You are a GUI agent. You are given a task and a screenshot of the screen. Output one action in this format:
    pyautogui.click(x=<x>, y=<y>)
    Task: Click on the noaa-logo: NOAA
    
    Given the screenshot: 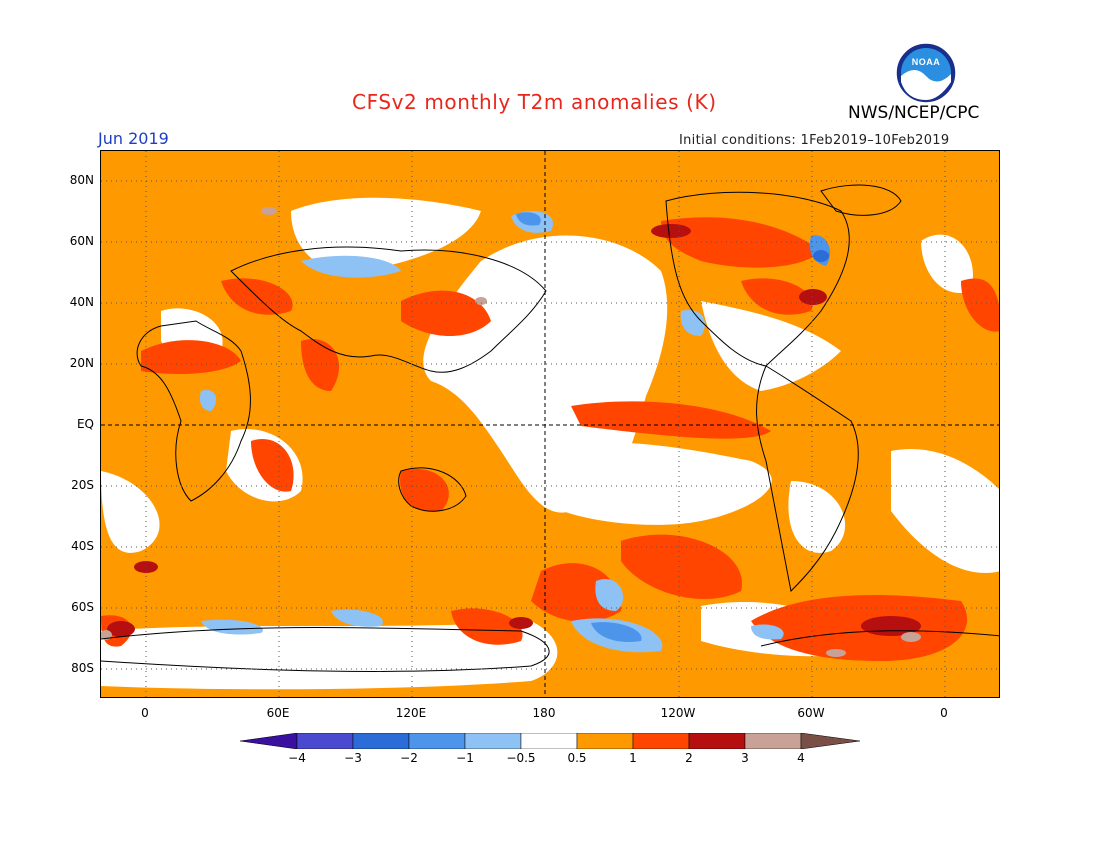 What is the action you would take?
    pyautogui.click(x=926, y=73)
    